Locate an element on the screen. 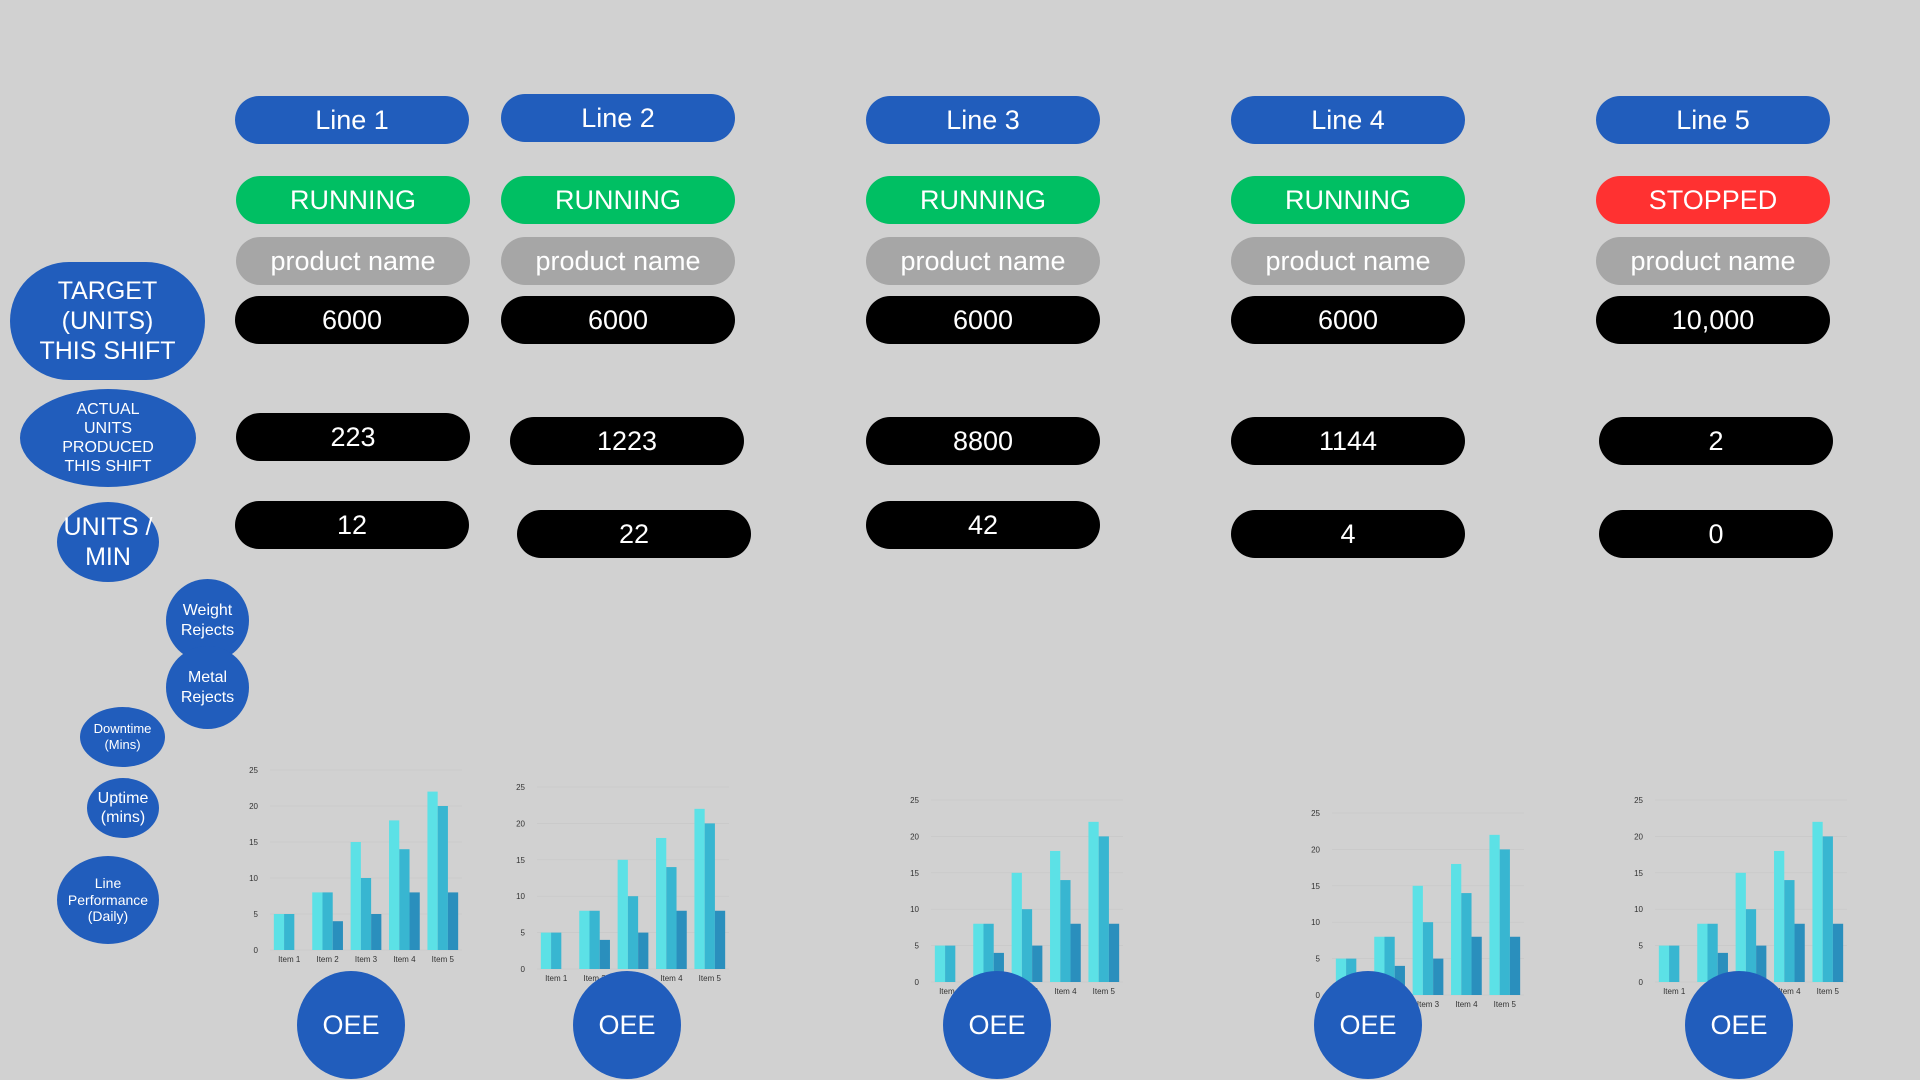 Image resolution: width=1920 pixels, height=1080 pixels. line-3-oee-button: OEE is located at coordinates (997, 1025).